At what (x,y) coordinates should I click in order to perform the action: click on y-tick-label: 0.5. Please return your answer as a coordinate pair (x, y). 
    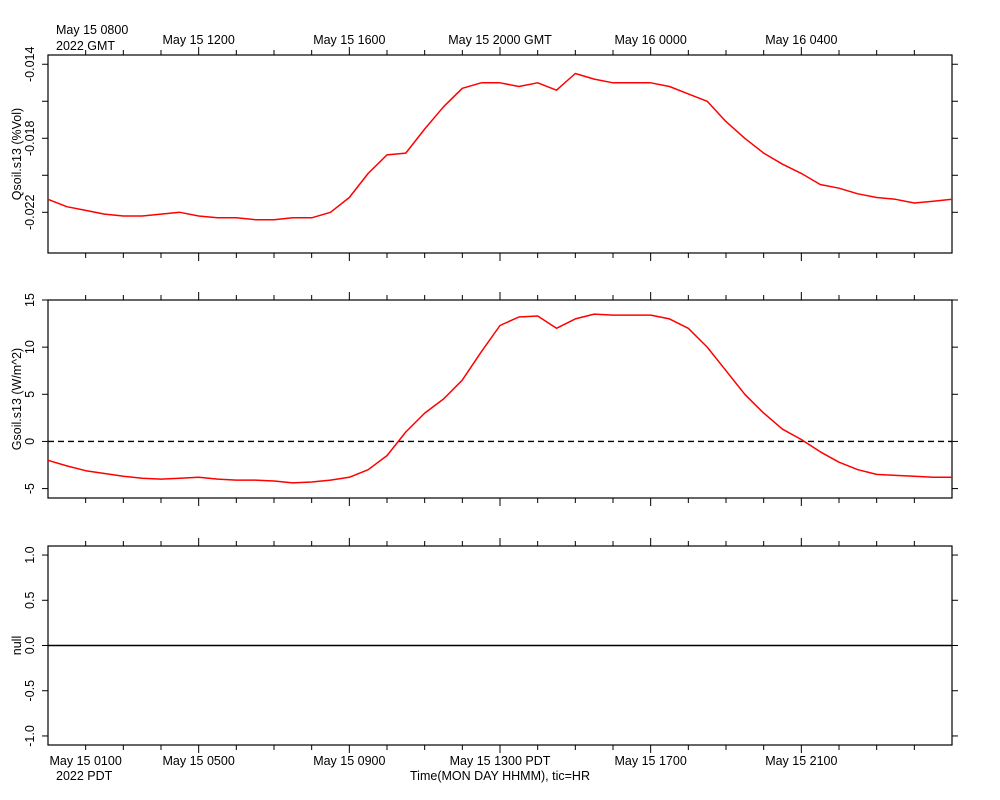
    Looking at the image, I should click on (30, 600).